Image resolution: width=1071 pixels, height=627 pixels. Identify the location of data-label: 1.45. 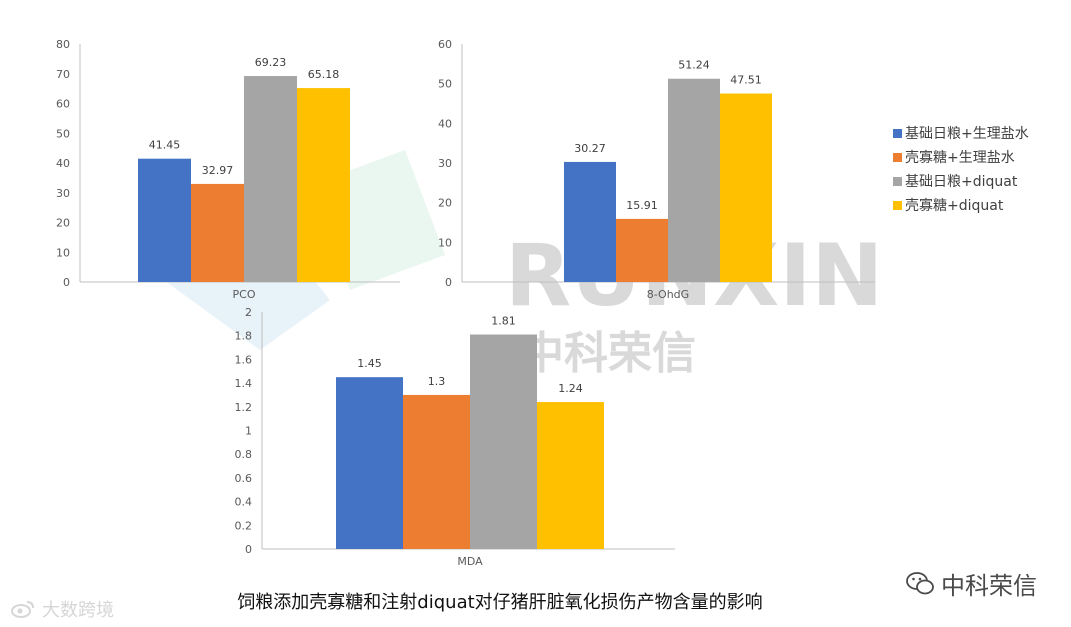
(369, 363).